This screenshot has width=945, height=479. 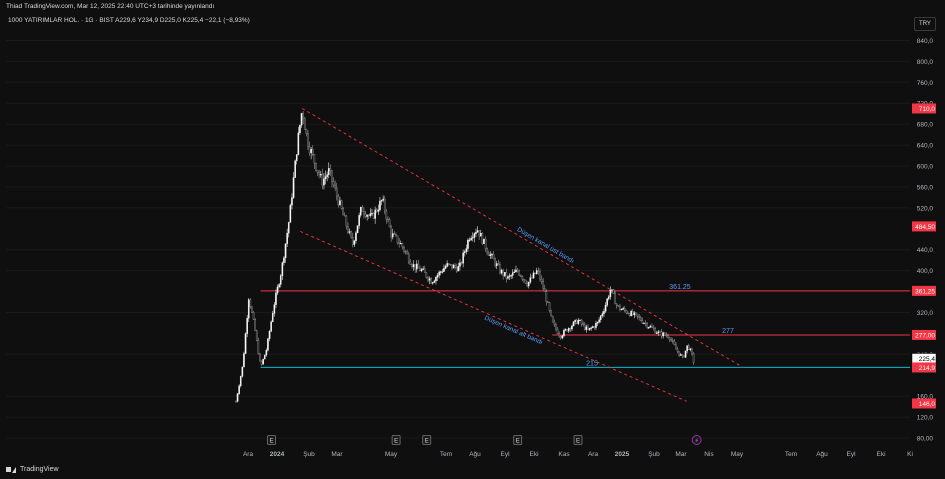 I want to click on price-tag-label: 146,0, so click(x=927, y=404).